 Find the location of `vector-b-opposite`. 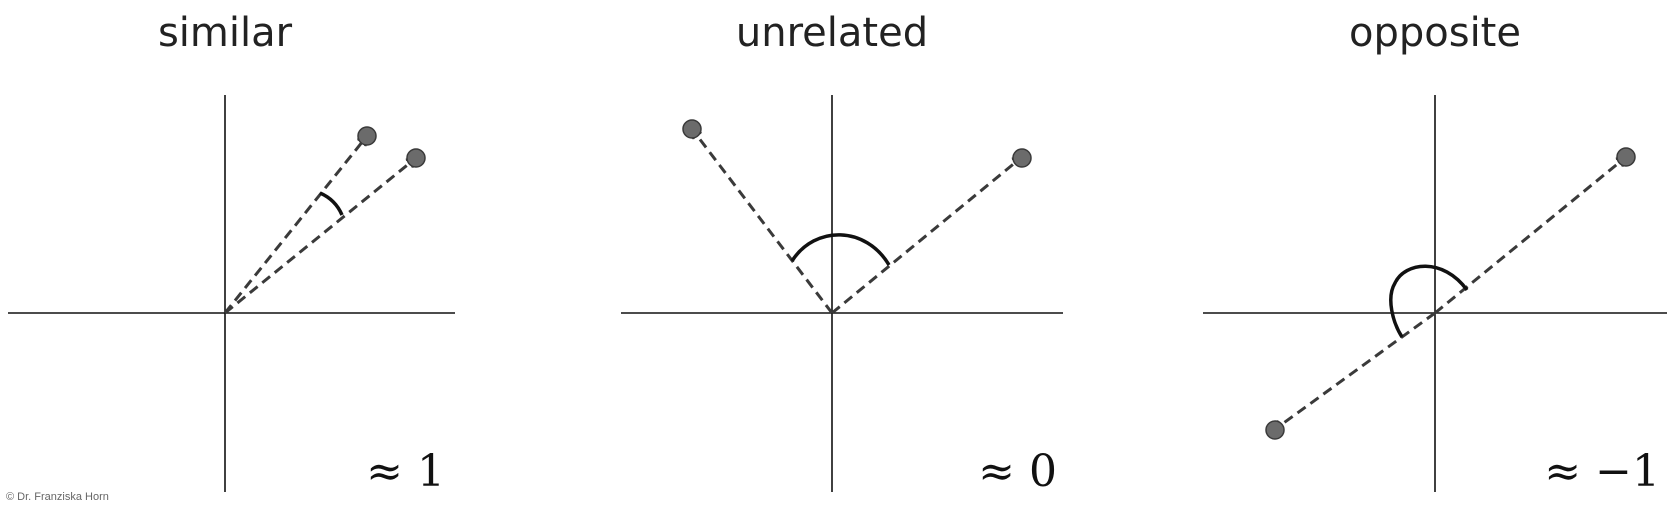

vector-b-opposite is located at coordinates (1355, 370).